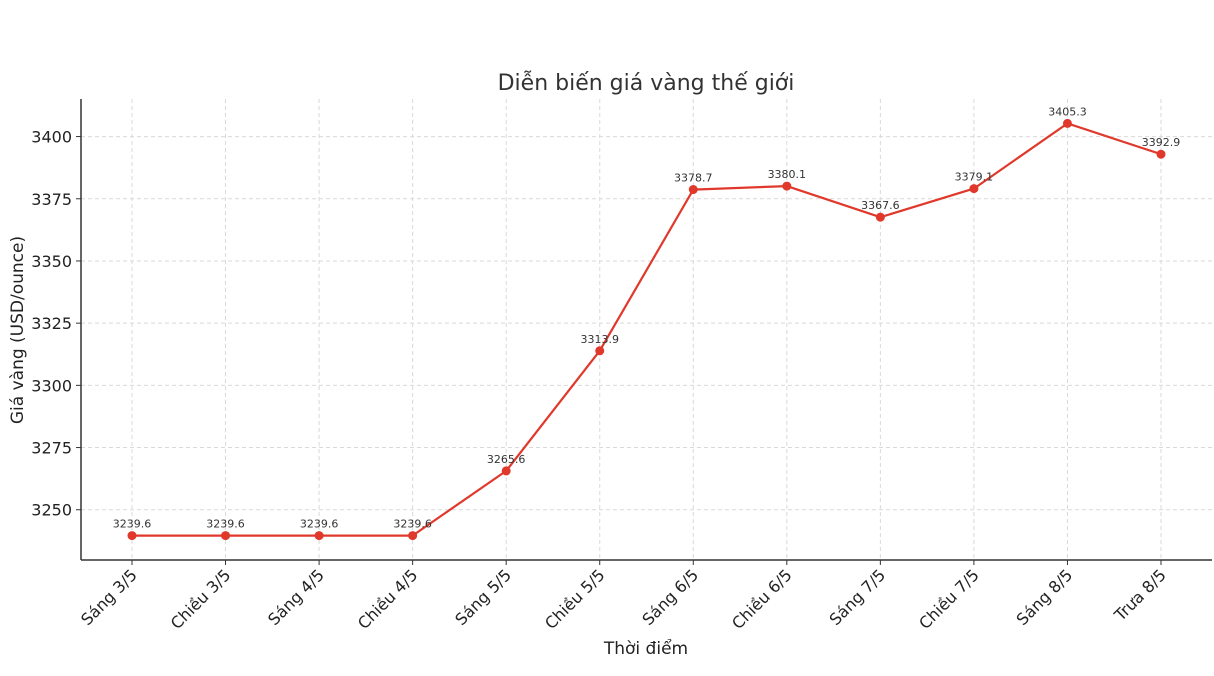 This screenshot has height=676, width=1214. Describe the element at coordinates (18, 330) in the screenshot. I see `y-axis-label: Giá vàng (USD/ounce)` at that location.